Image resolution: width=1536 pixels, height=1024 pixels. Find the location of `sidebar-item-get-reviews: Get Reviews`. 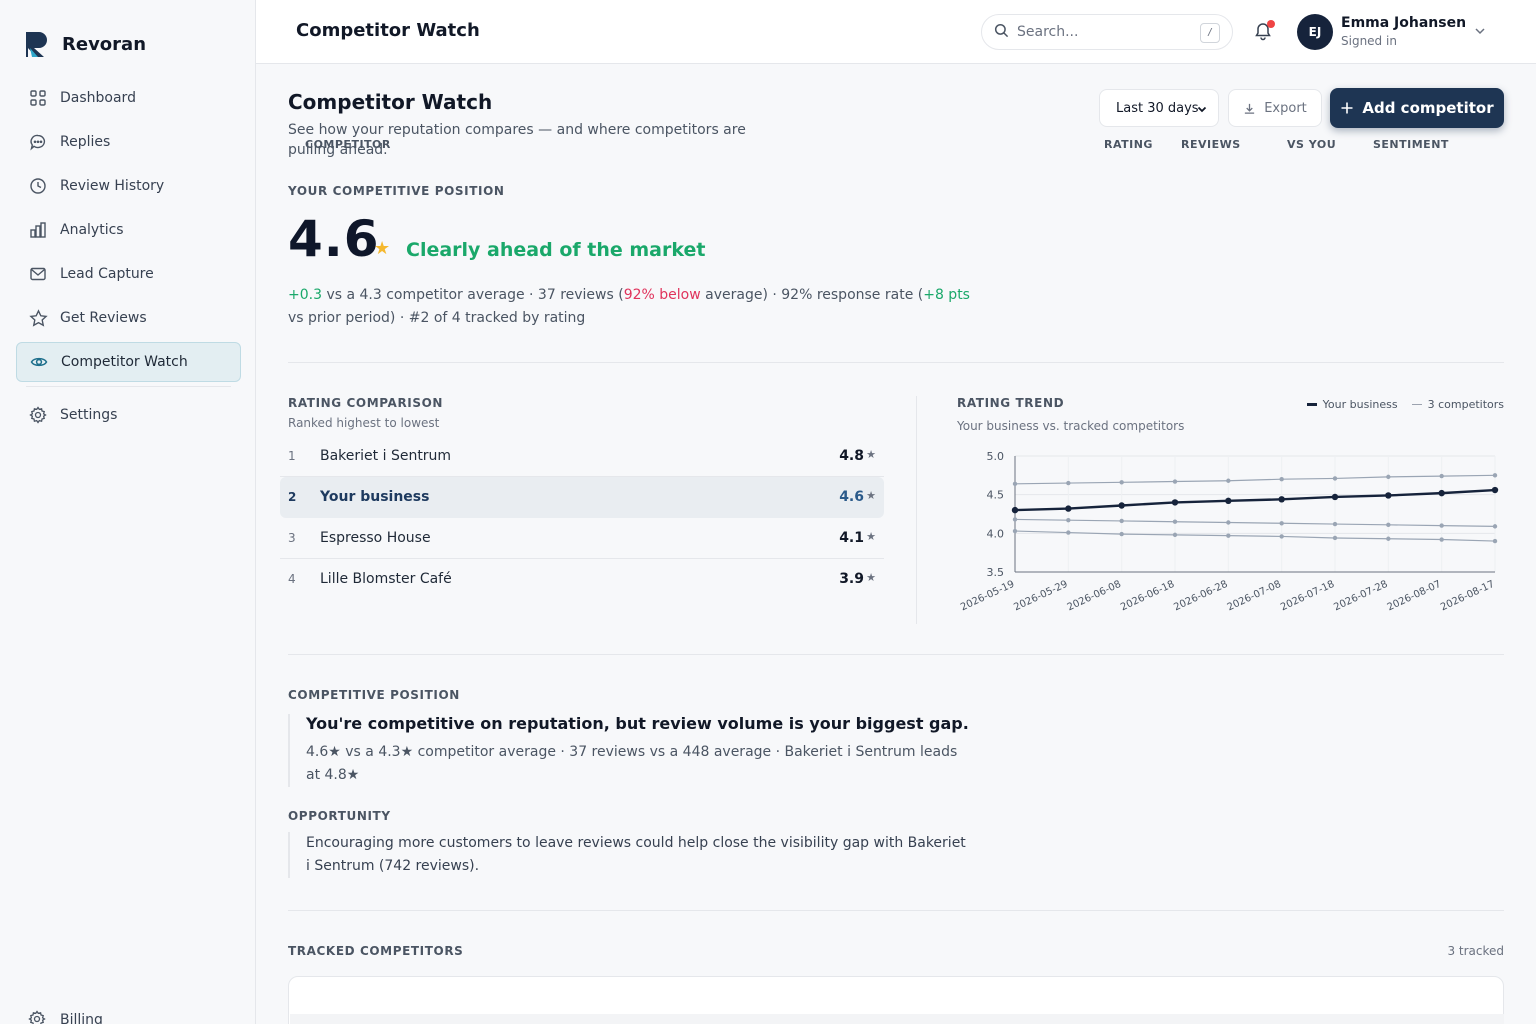

sidebar-item-get-reviews: Get Reviews is located at coordinates (128, 318).